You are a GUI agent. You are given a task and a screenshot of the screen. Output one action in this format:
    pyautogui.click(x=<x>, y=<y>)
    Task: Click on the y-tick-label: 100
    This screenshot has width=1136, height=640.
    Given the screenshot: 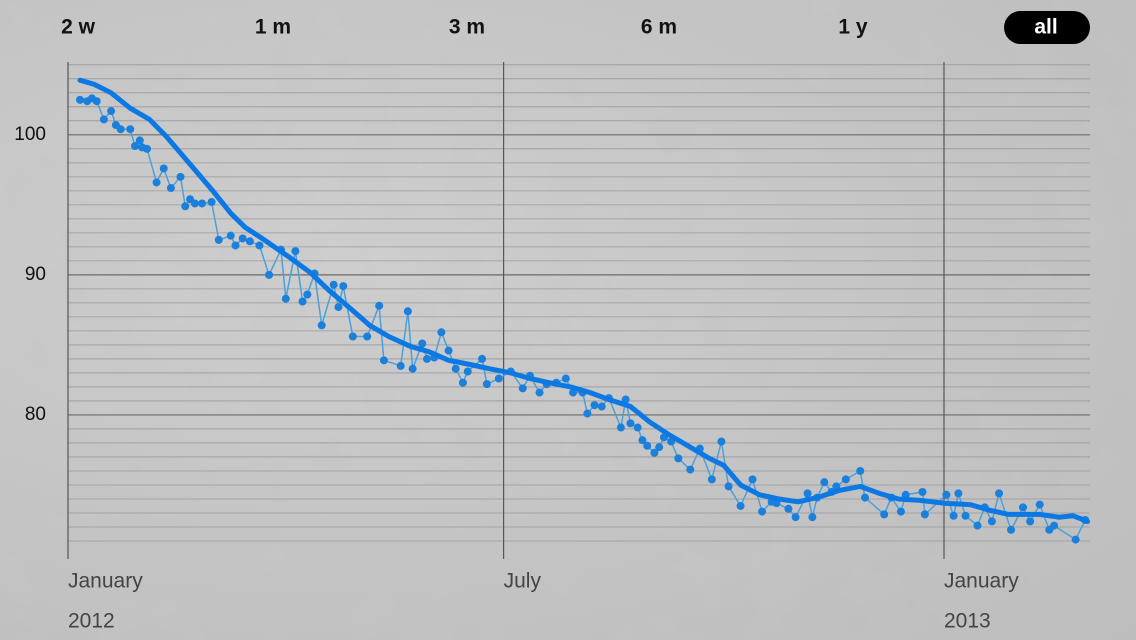 What is the action you would take?
    pyautogui.click(x=30, y=134)
    